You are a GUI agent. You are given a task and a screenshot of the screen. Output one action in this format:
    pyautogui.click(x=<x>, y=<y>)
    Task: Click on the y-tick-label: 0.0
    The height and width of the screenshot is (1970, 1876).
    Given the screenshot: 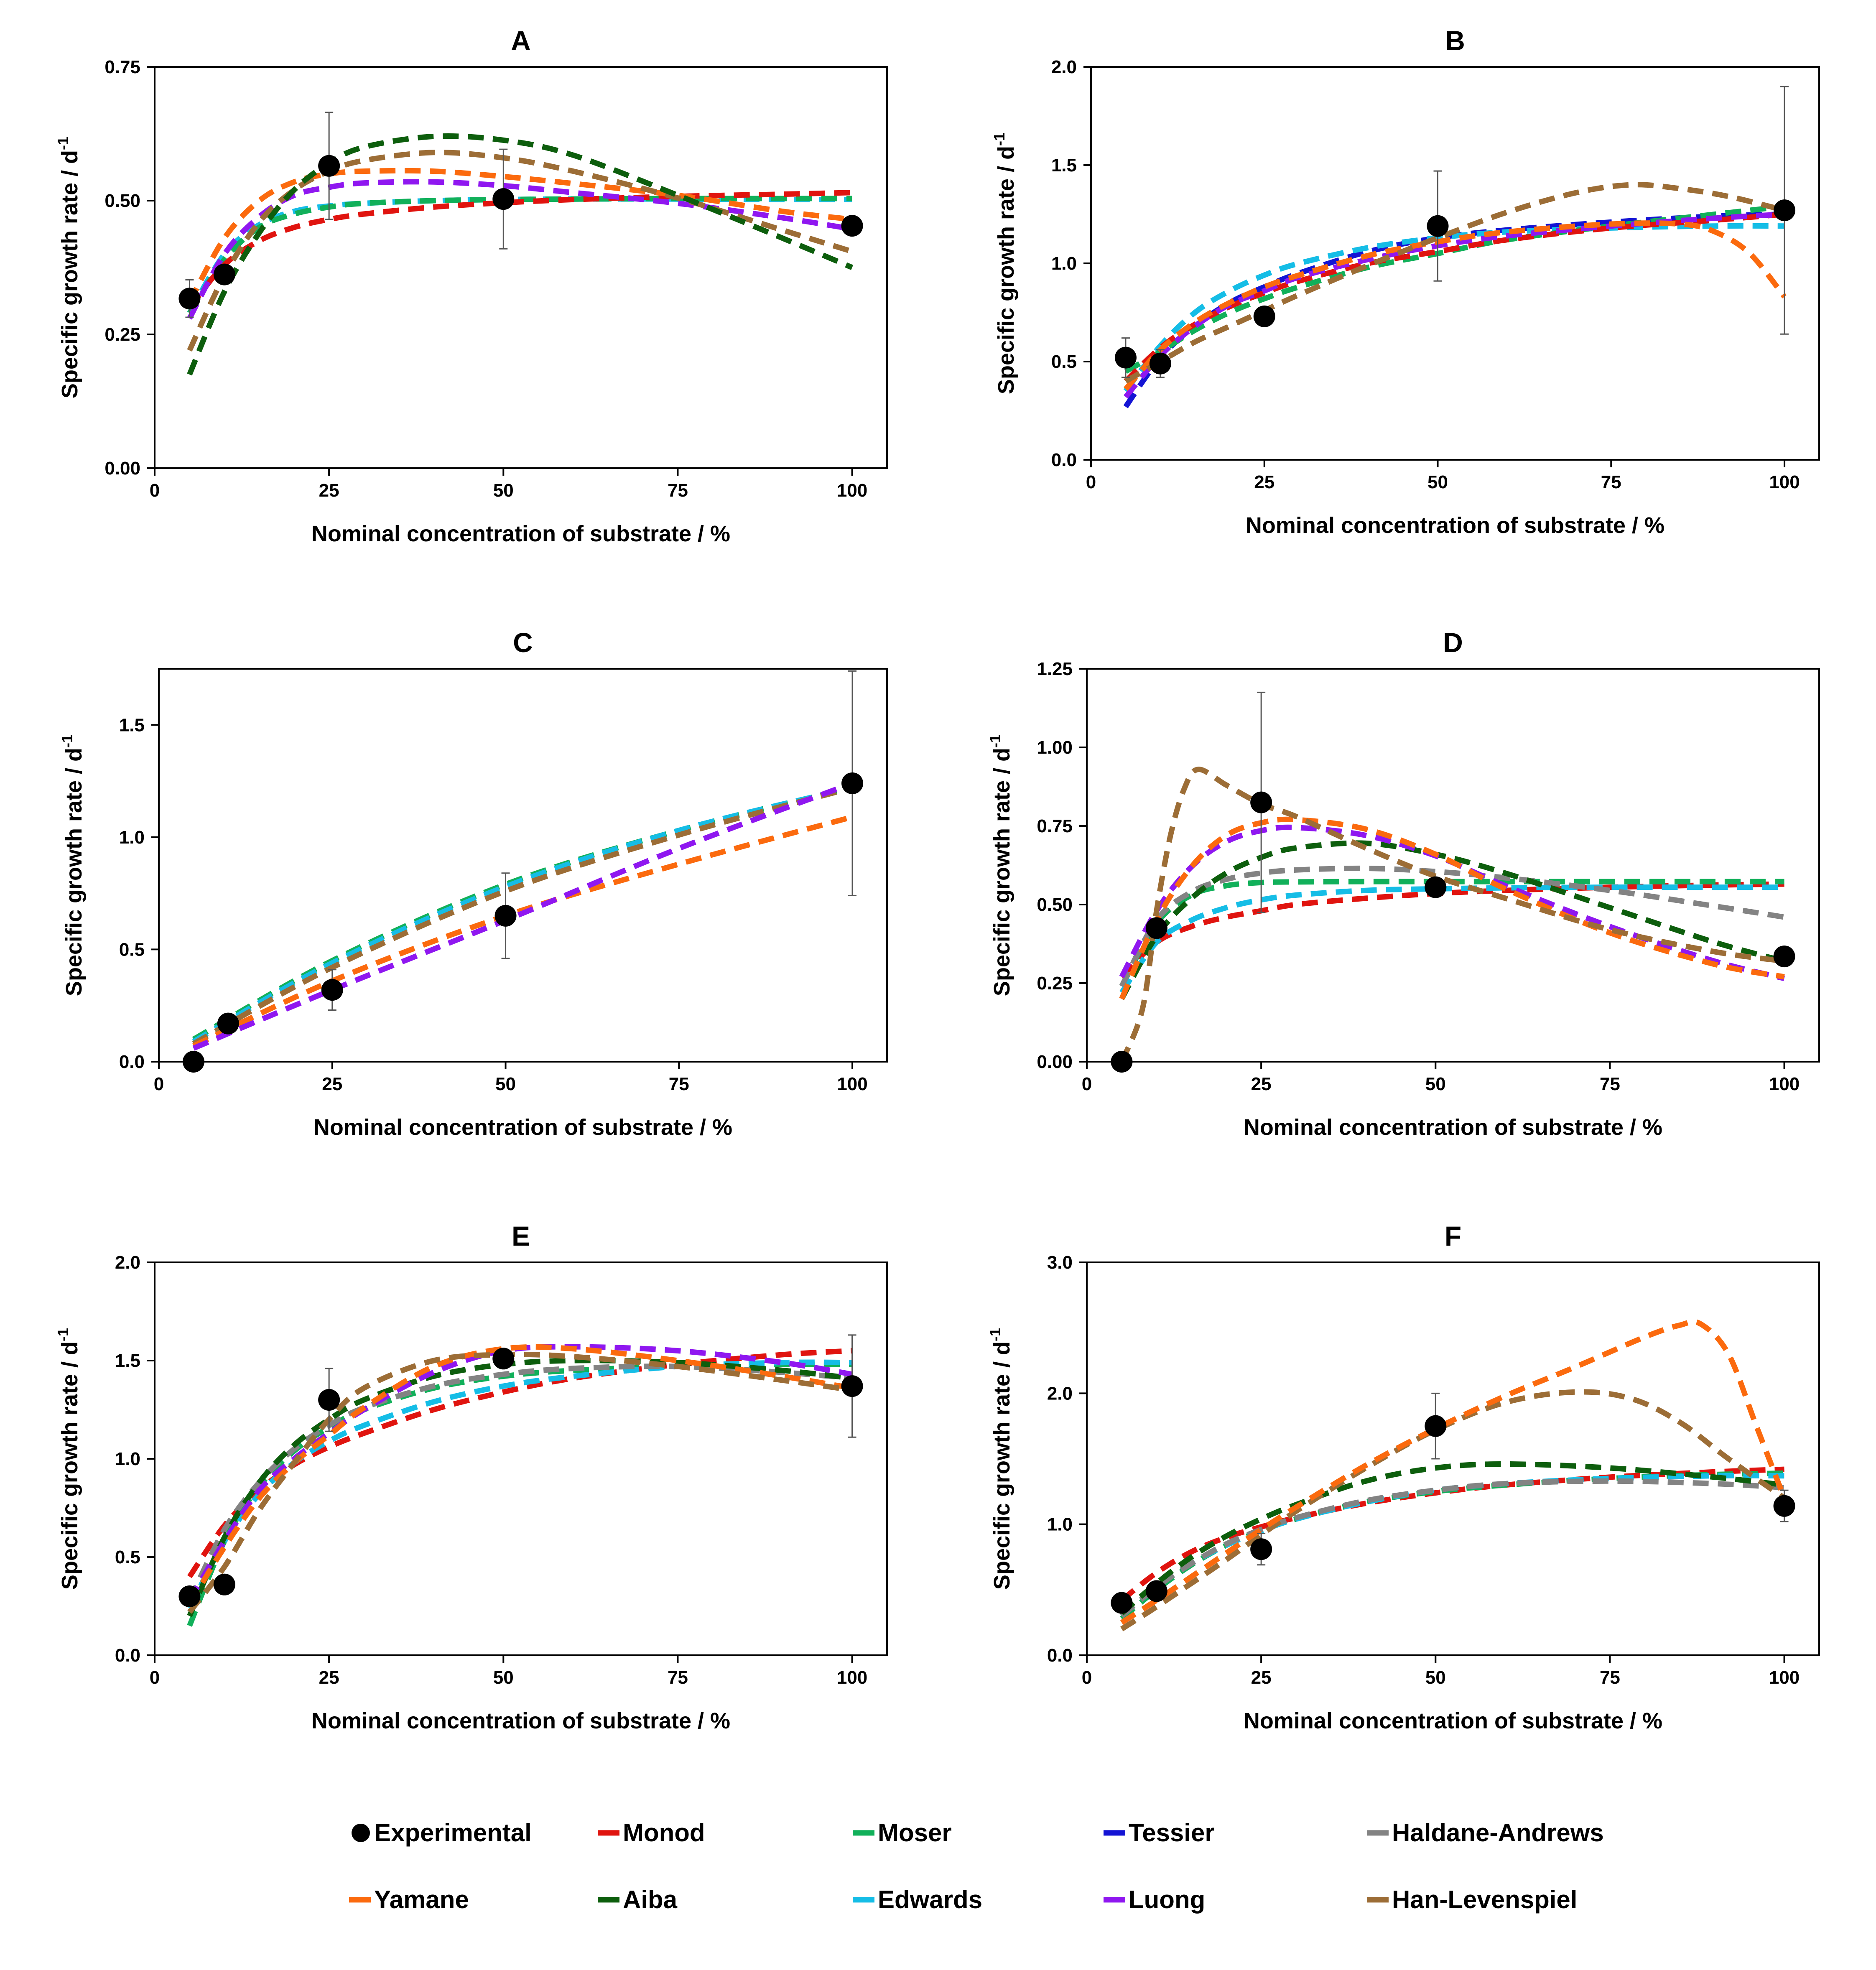 What is the action you would take?
    pyautogui.click(x=132, y=1062)
    